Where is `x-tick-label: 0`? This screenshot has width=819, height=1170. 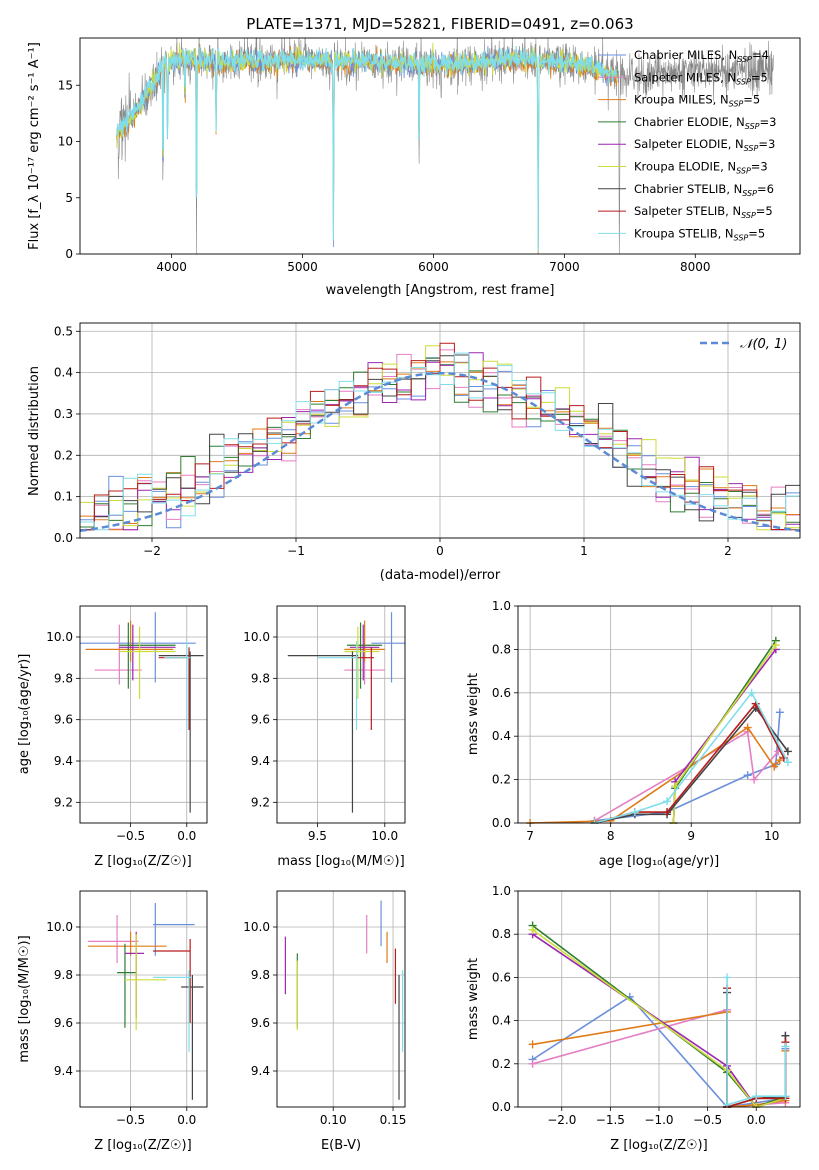 x-tick-label: 0 is located at coordinates (440, 551).